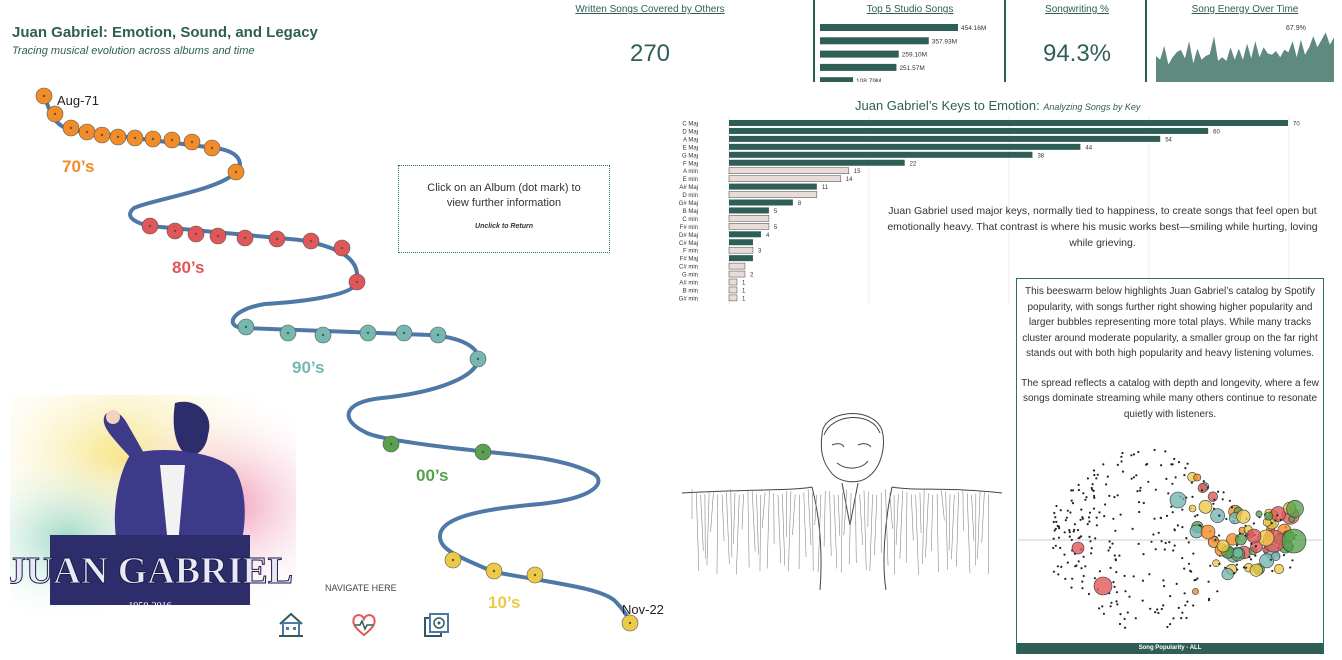 The height and width of the screenshot is (660, 1342). What do you see at coordinates (291, 625) in the screenshot?
I see `home-icon` at bounding box center [291, 625].